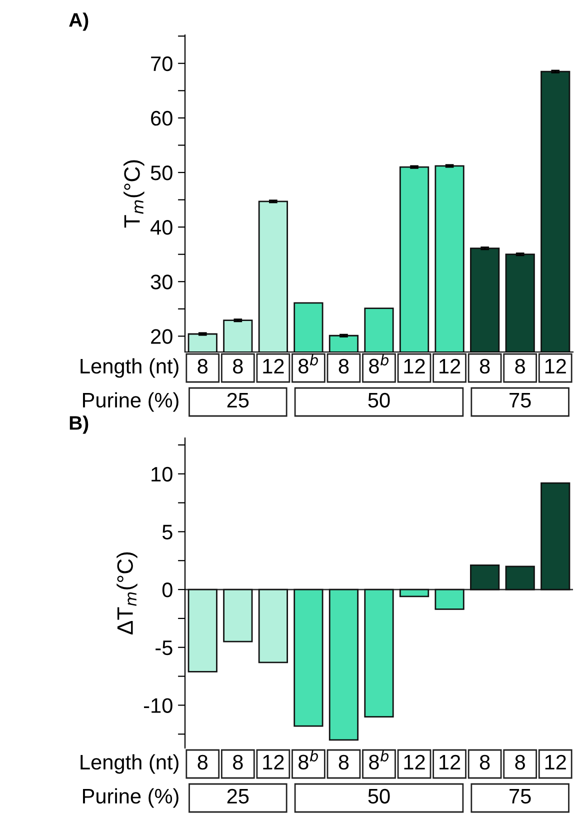 The width and height of the screenshot is (576, 820). I want to click on y-tick-label: 10, so click(162, 474).